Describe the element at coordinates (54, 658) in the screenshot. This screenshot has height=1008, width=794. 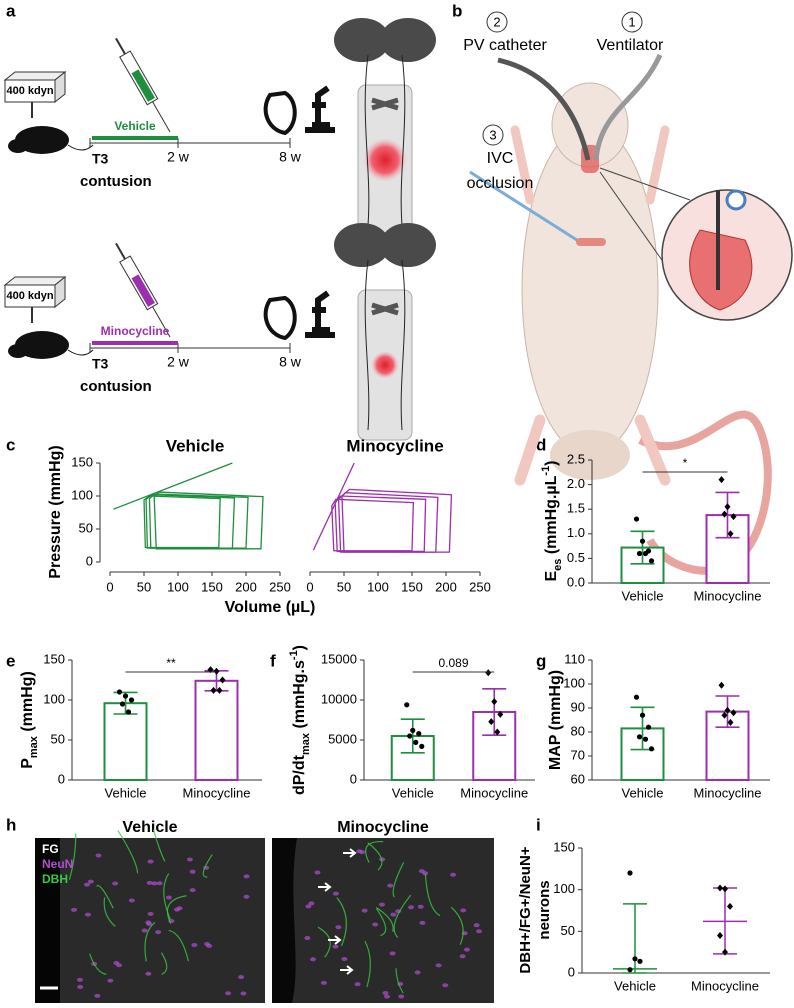
I see `y-tick-label: 150` at that location.